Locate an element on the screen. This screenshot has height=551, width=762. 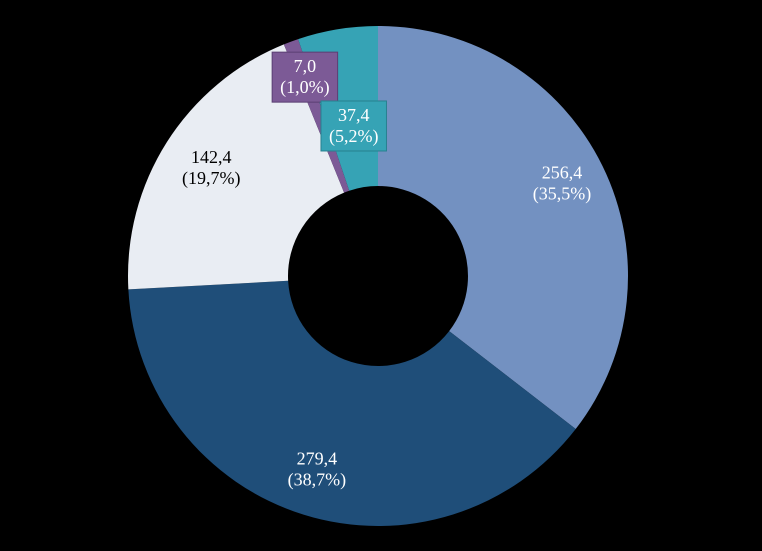
slice-value-label: 7,0 is located at coordinates (305, 66).